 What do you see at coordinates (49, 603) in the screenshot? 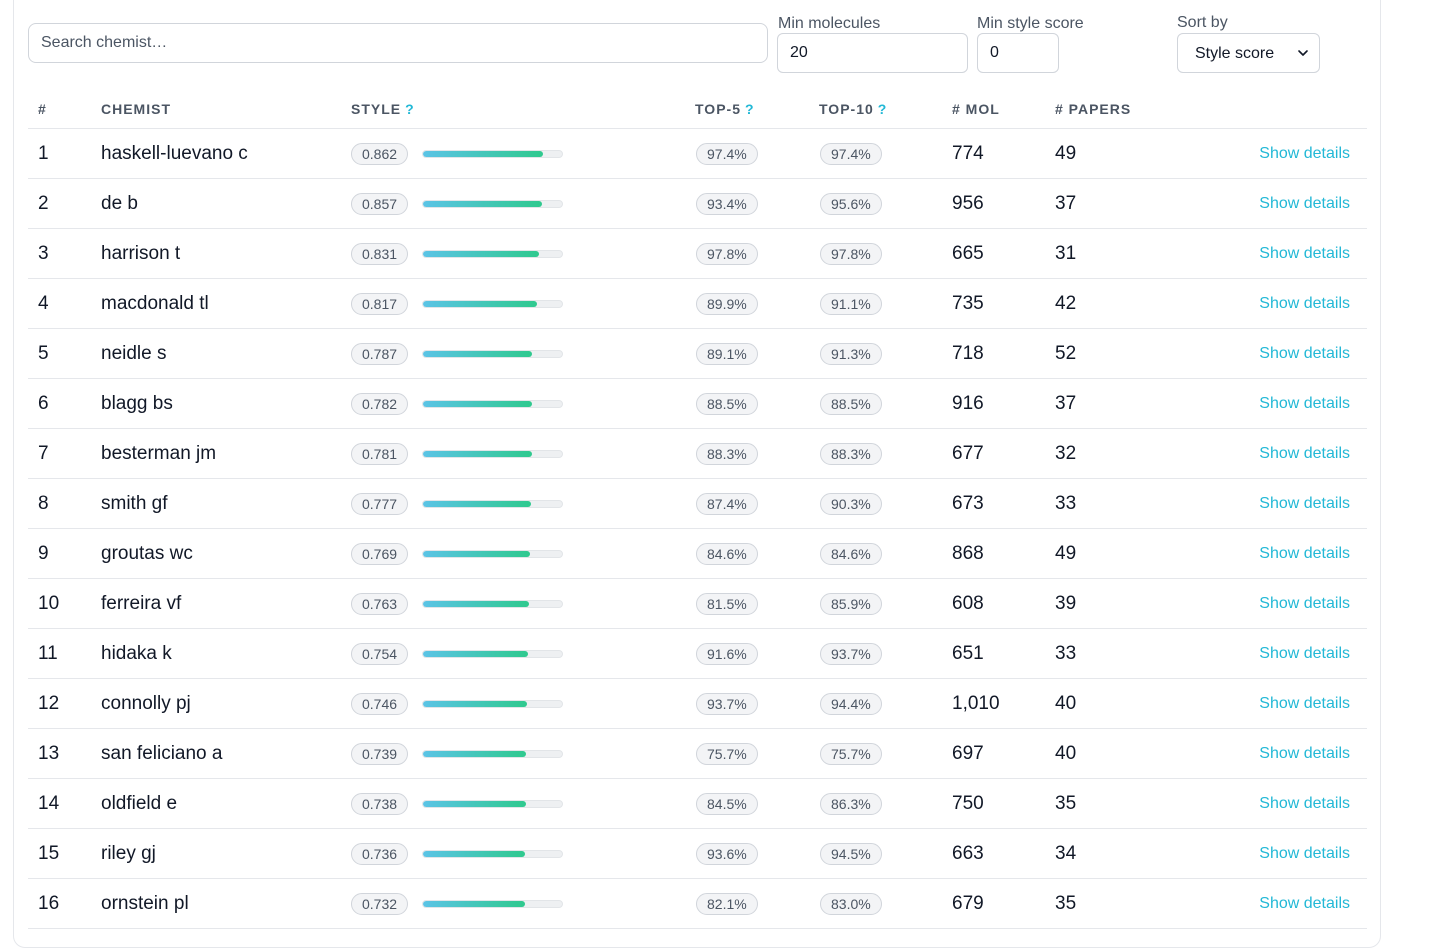
I see `rank-cell: 10` at bounding box center [49, 603].